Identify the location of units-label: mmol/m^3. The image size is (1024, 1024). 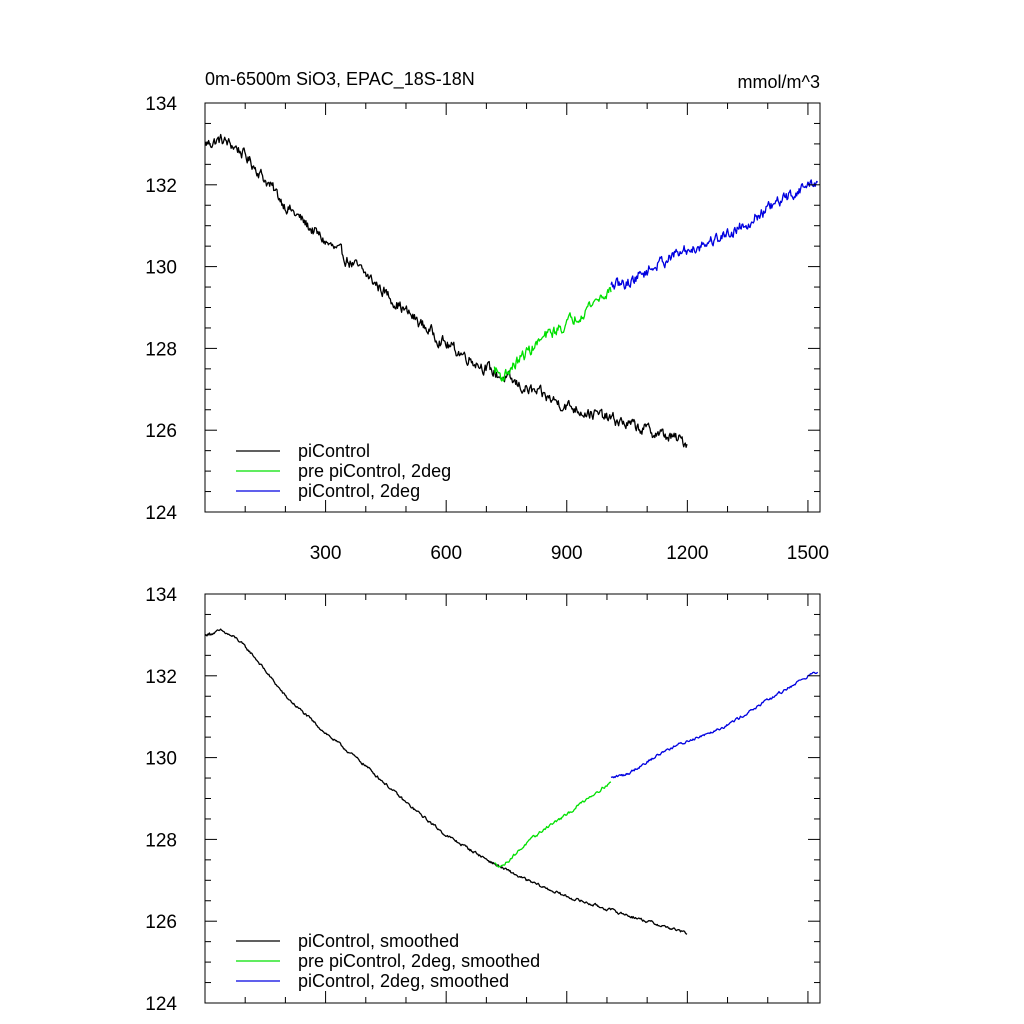
(779, 82).